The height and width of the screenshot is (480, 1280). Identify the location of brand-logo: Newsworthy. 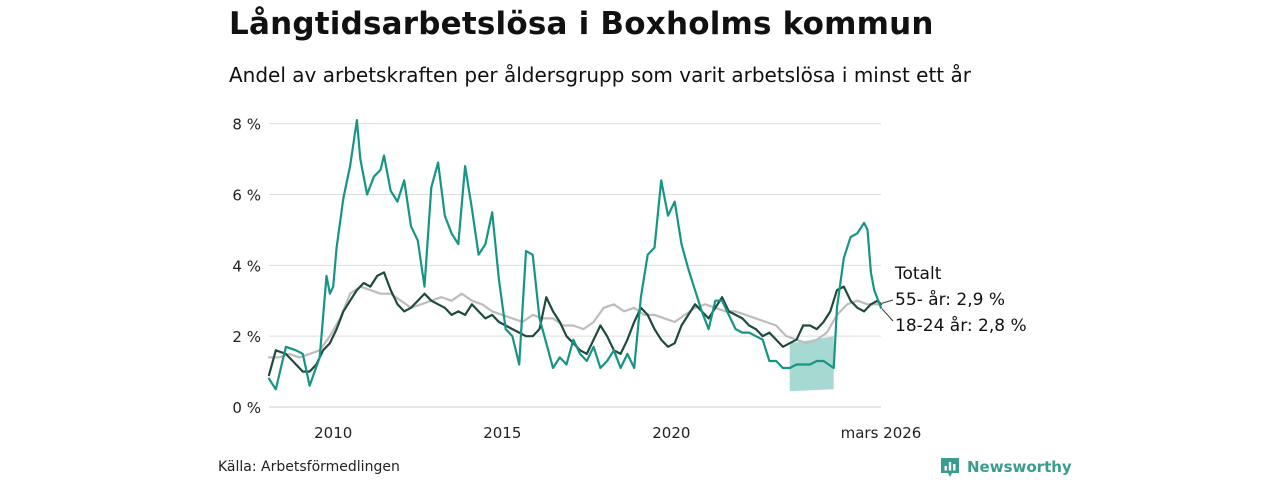
(1005, 467).